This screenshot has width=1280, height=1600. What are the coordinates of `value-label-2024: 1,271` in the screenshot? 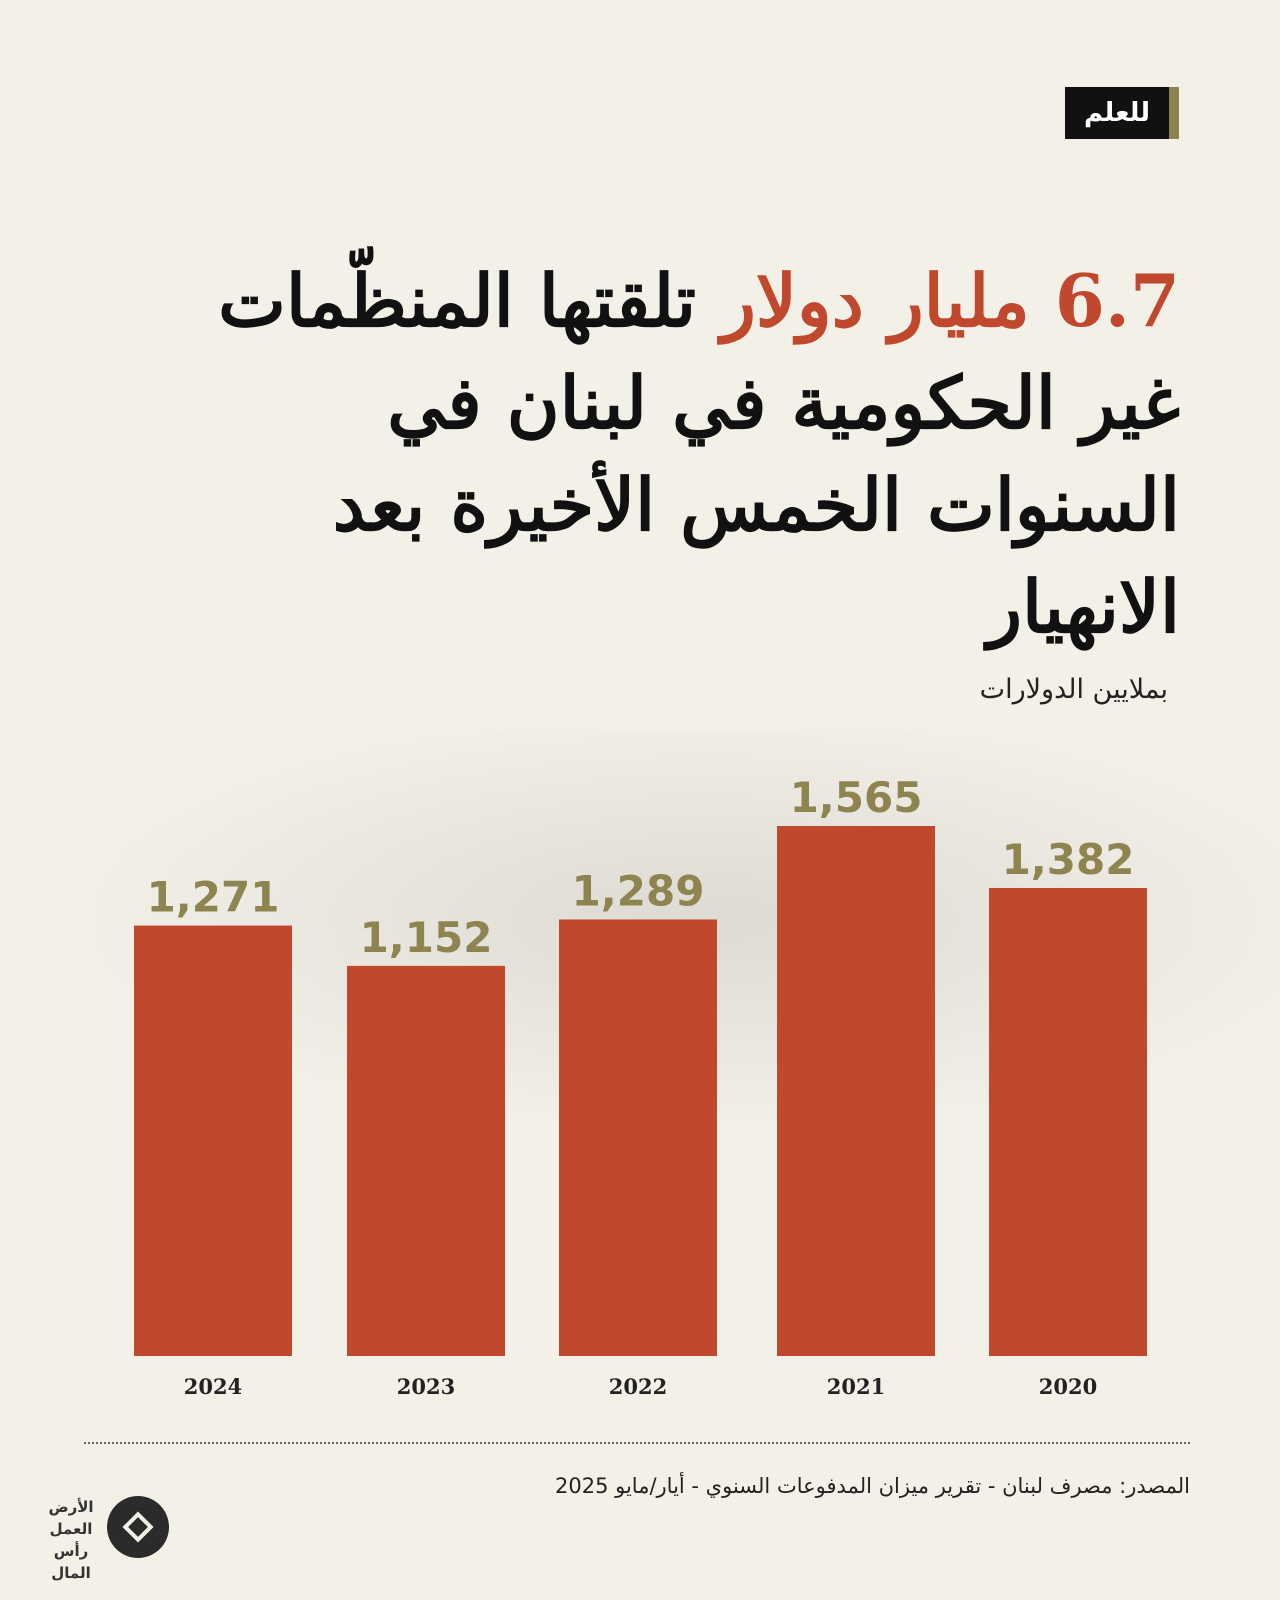 It's located at (213, 897).